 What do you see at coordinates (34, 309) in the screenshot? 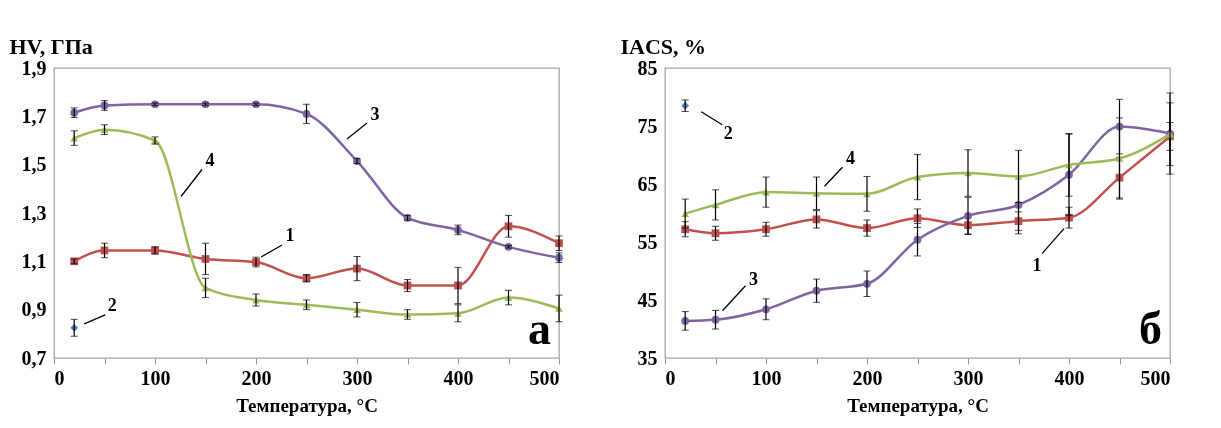
I see `y-tick-label: 0,9` at bounding box center [34, 309].